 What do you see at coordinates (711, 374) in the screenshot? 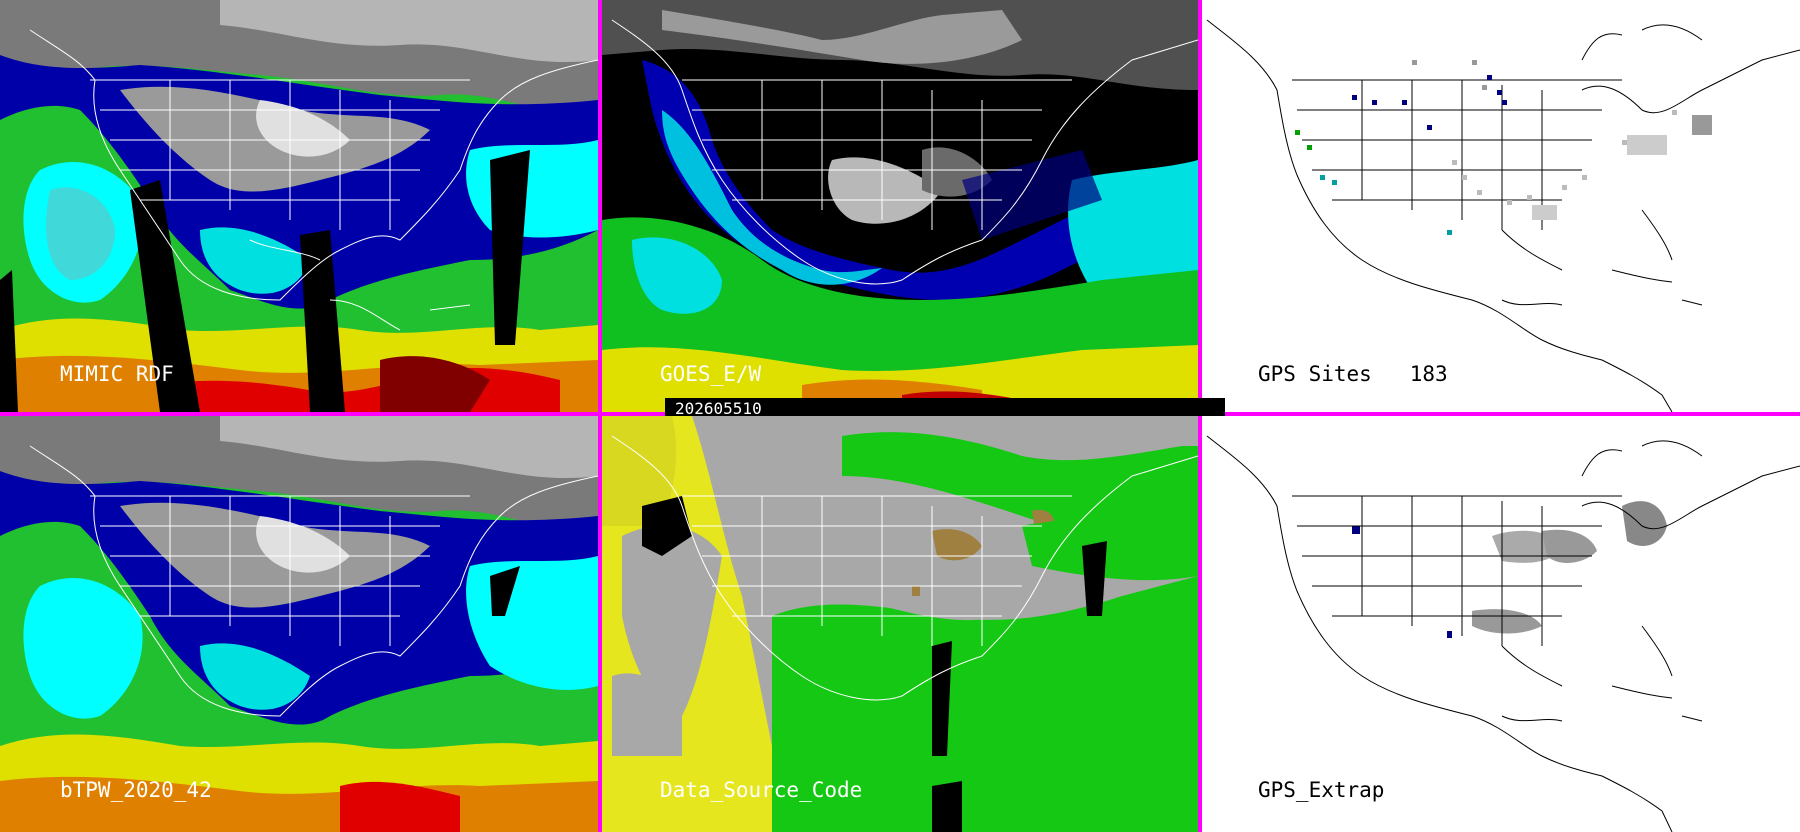
I see `panel-label-goes-ew: GOES_E/W` at bounding box center [711, 374].